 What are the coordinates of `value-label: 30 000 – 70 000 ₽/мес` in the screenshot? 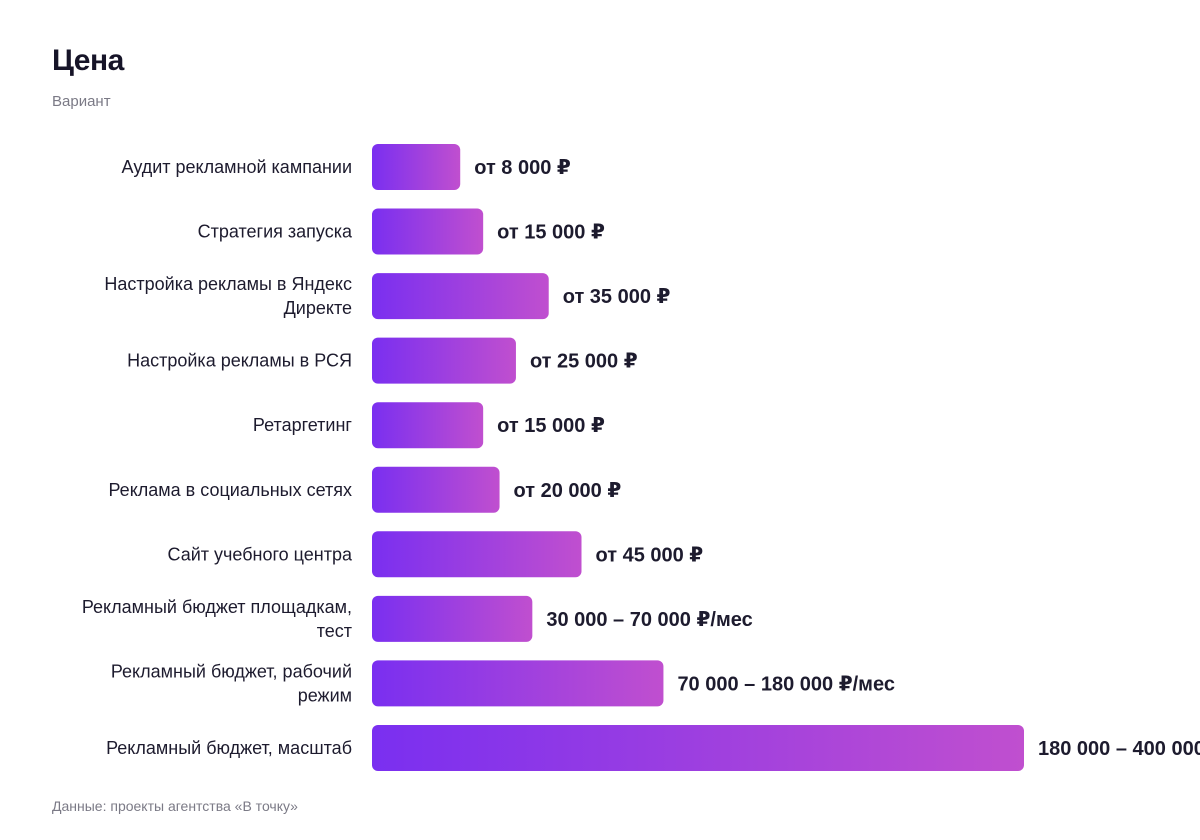 It's located at (649, 620).